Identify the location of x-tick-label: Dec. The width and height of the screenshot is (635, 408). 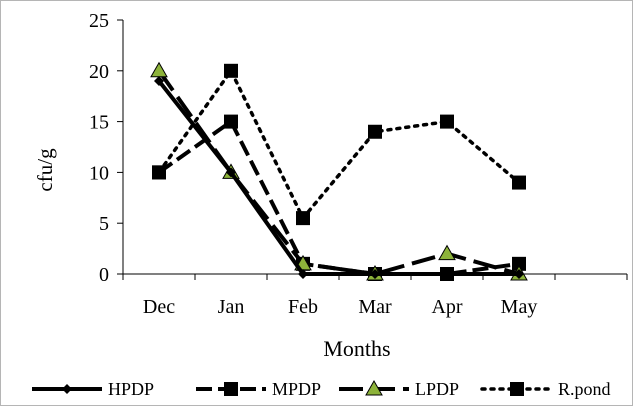
(159, 307).